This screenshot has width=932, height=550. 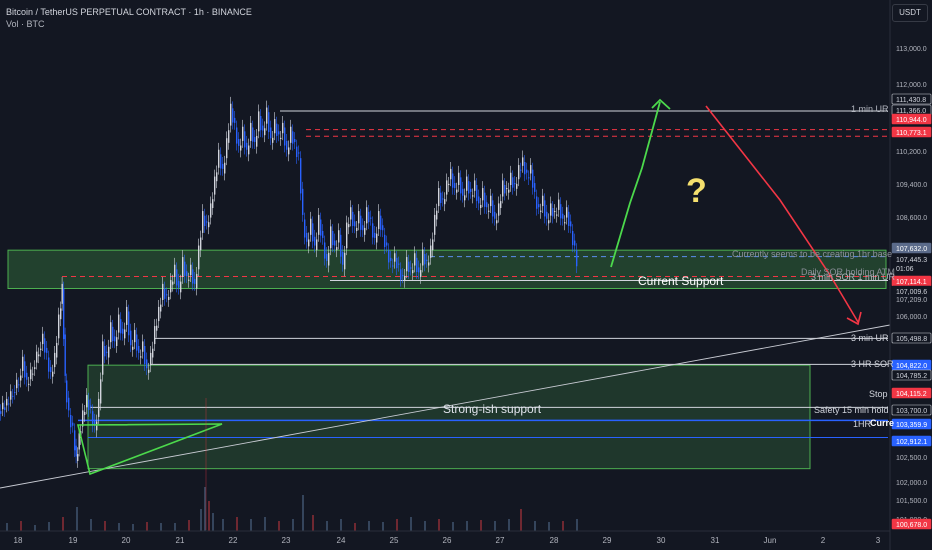 What do you see at coordinates (911, 366) in the screenshot?
I see `price-label-text: 104,822.0` at bounding box center [911, 366].